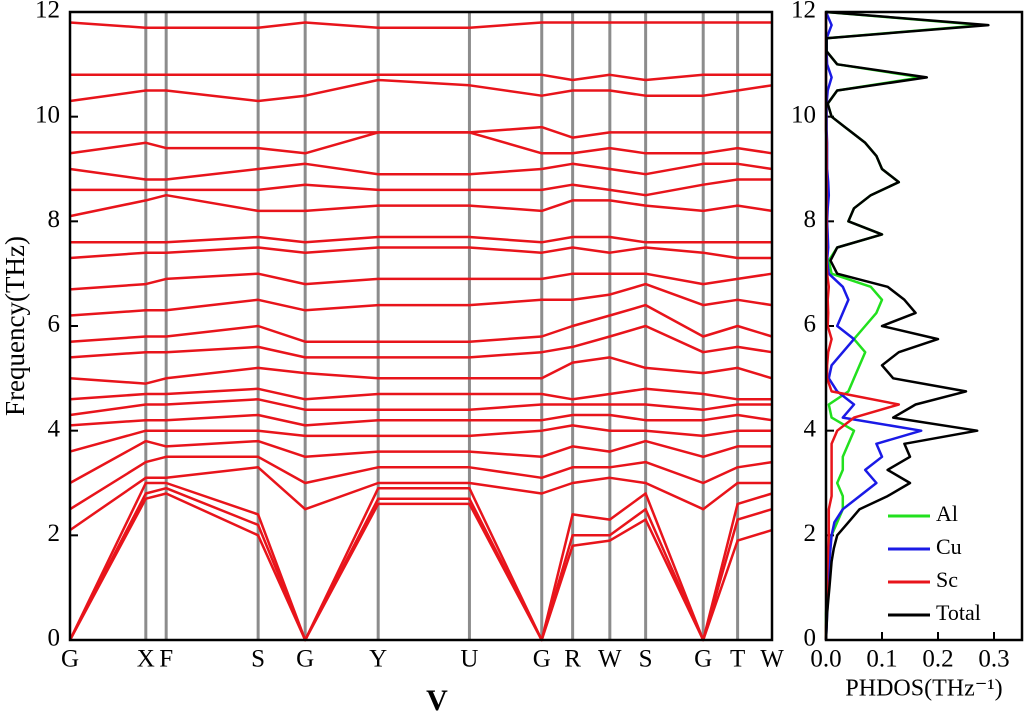 This screenshot has height=719, width=1025. I want to click on legend-label: Sc, so click(947, 579).